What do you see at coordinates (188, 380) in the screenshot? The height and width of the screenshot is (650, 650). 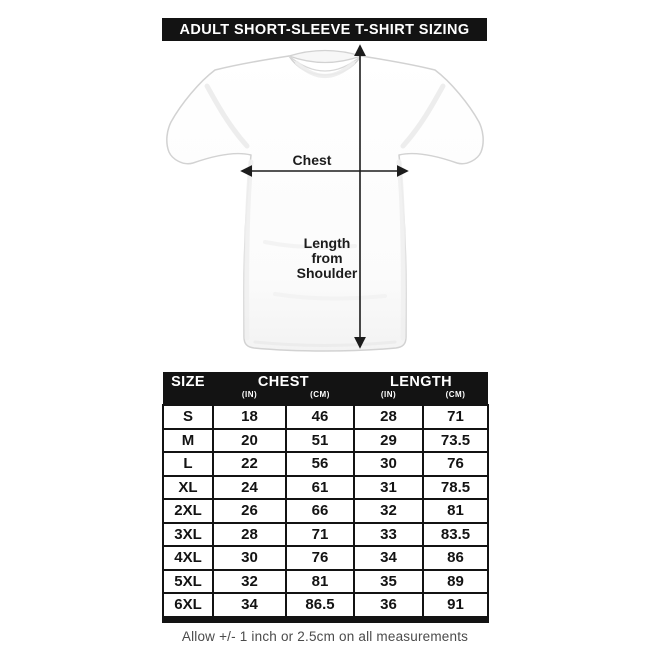 I see `header-size: SIZE` at bounding box center [188, 380].